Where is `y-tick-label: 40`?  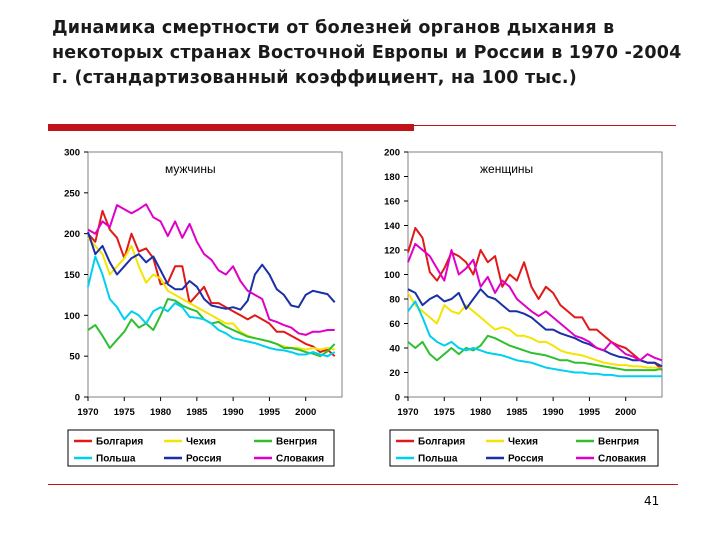 y-tick-label: 40 is located at coordinates (394, 349).